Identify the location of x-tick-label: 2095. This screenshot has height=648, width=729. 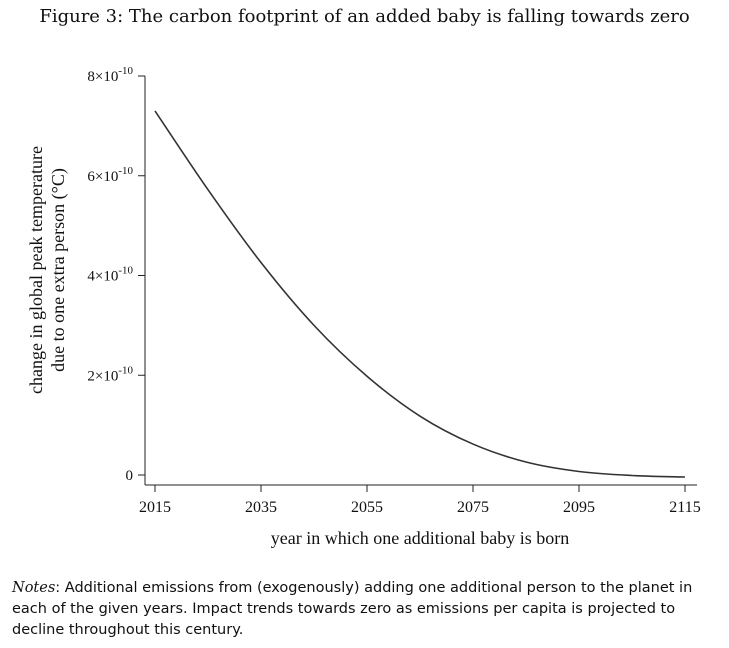
(579, 507).